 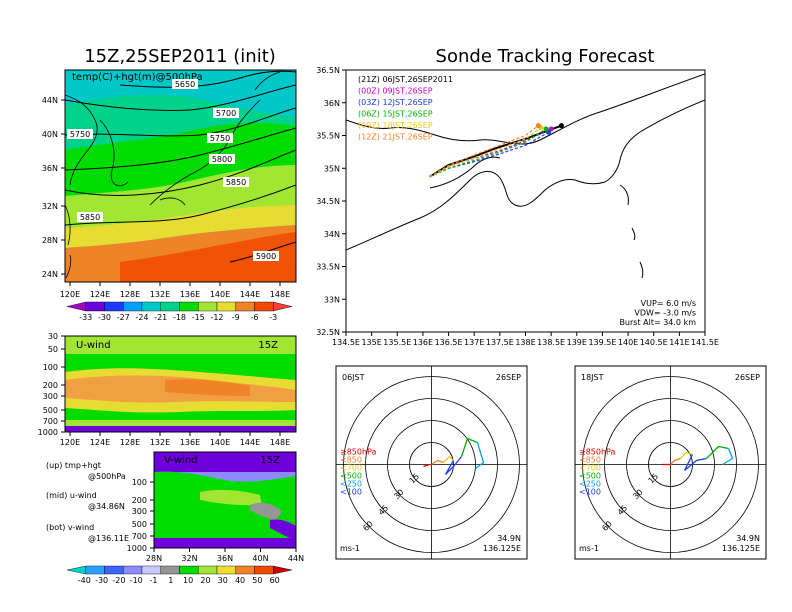 What do you see at coordinates (638, 495) in the screenshot?
I see `hodo-ring-label: 30` at bounding box center [638, 495].